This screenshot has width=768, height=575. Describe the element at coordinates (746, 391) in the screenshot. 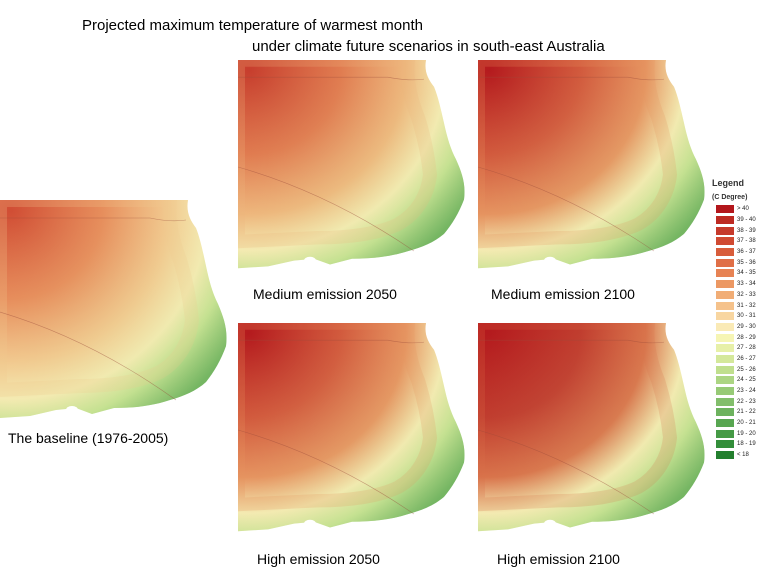

I see `legend-label: 23 - 24` at that location.